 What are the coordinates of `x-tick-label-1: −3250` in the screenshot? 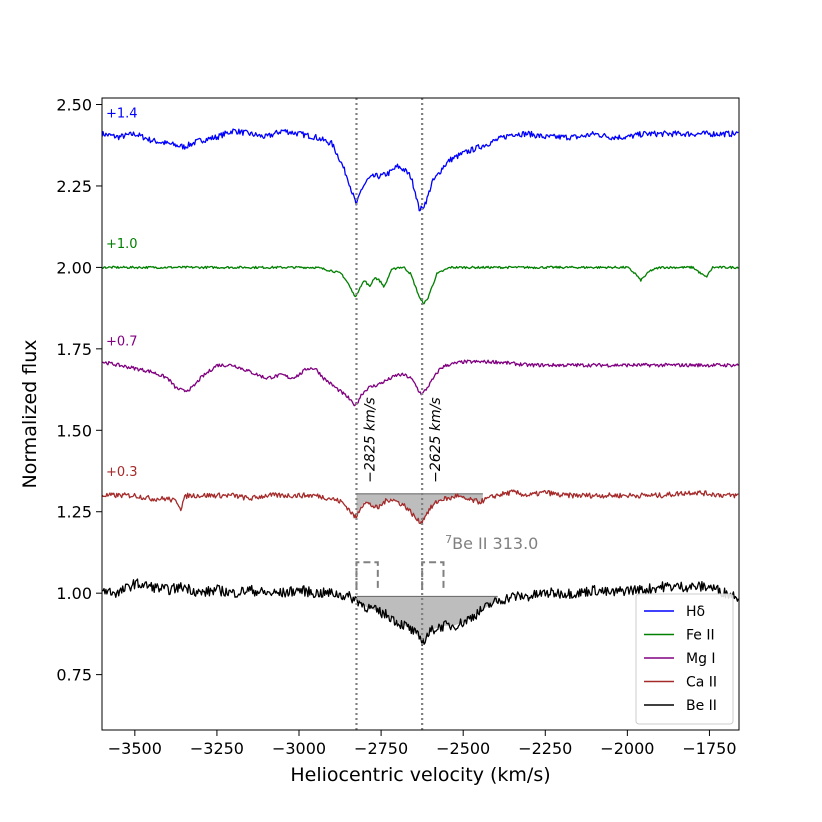 It's located at (217, 748).